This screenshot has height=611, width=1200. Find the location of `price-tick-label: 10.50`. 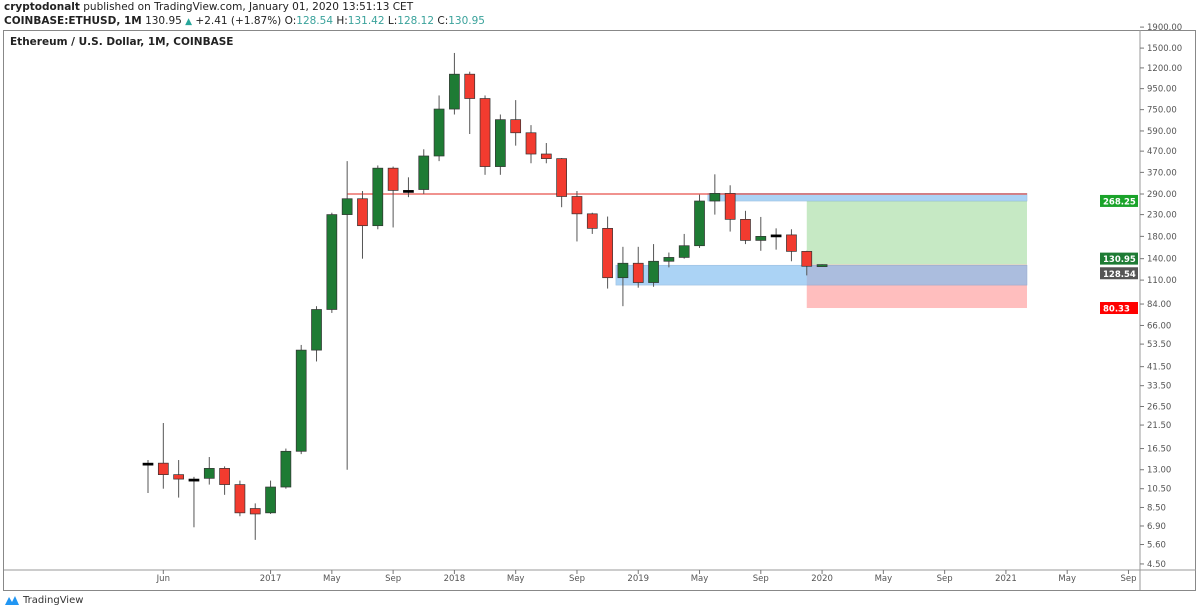

price-tick-label: 10.50 is located at coordinates (1159, 490).